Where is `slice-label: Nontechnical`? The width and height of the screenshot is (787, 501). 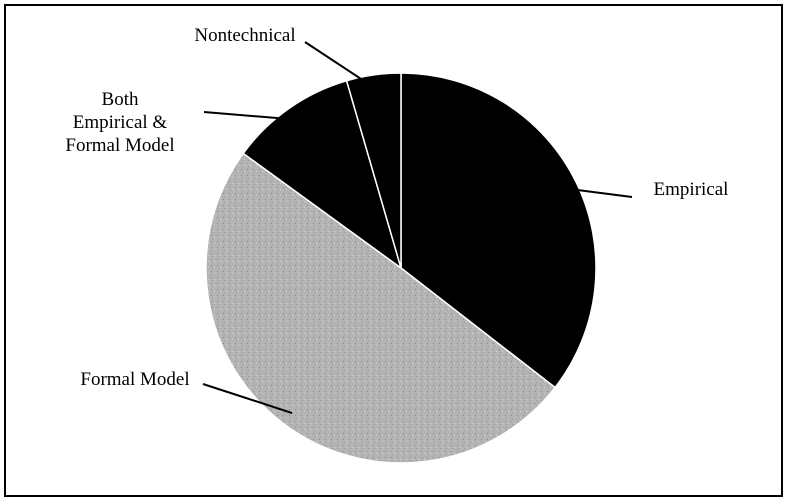
slice-label: Nontechnical is located at coordinates (245, 35).